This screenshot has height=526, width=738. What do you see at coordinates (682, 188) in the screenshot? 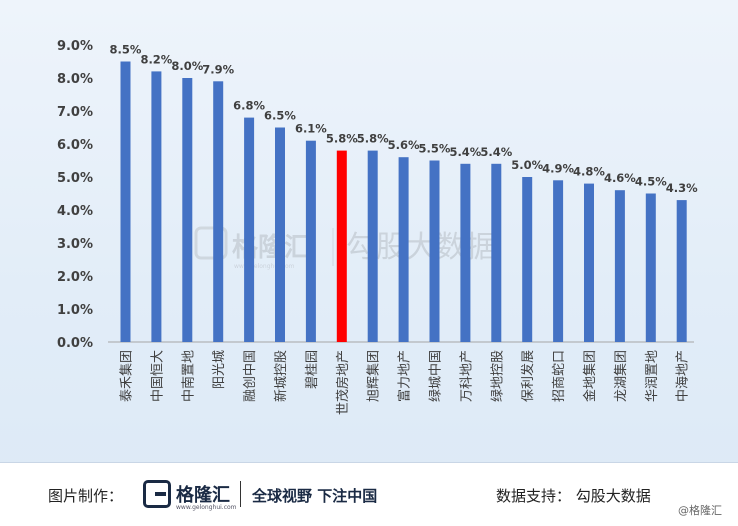
I see `bar-value-label: 4.3%` at bounding box center [682, 188].